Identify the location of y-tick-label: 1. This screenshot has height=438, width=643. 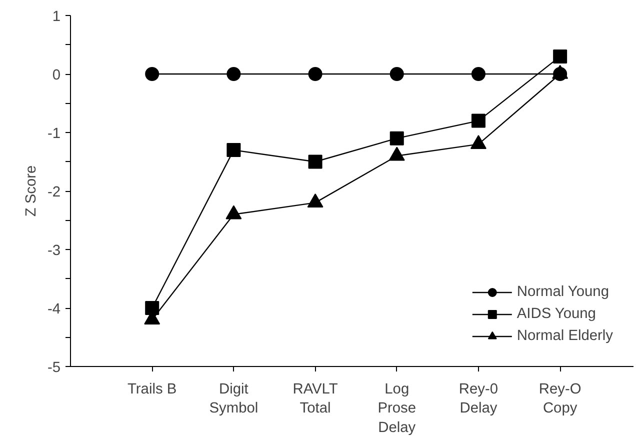
(56, 17).